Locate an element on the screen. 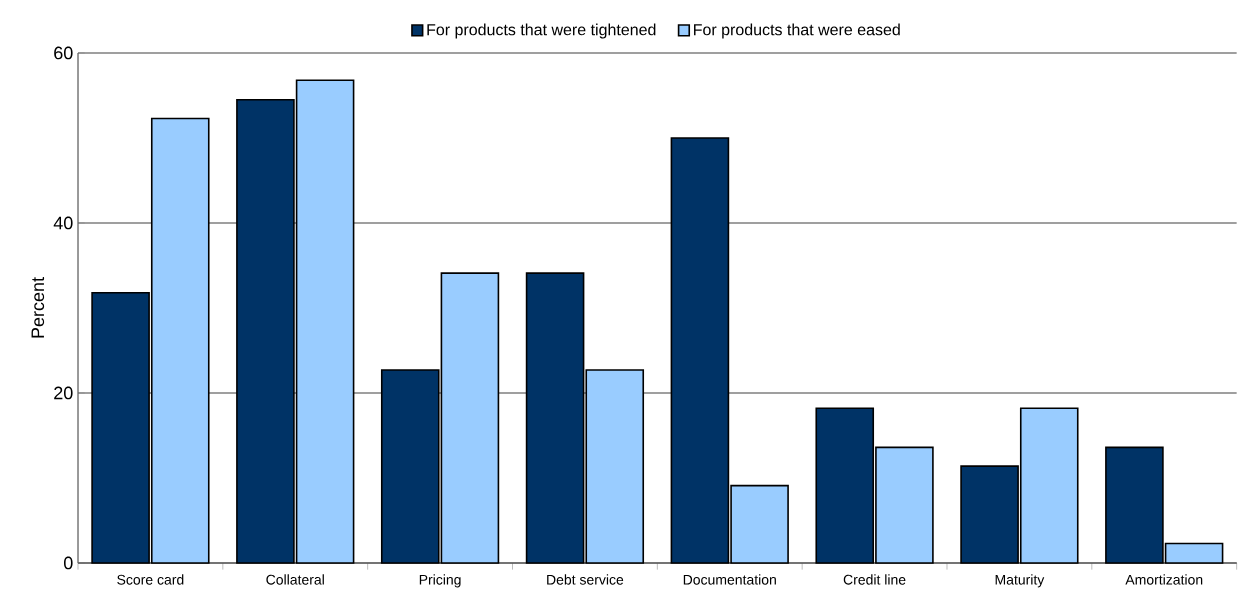 The image size is (1247, 602). x-tick-label: Pricing is located at coordinates (440, 581).